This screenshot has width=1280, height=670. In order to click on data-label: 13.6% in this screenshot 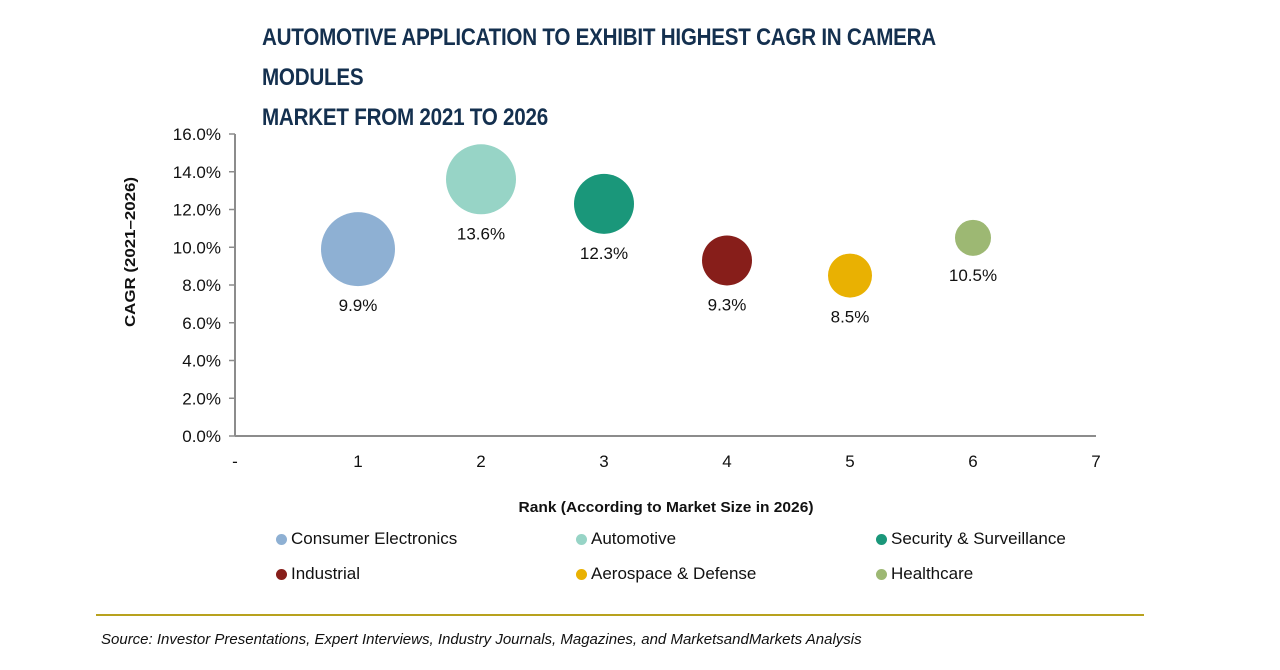, I will do `click(481, 233)`.